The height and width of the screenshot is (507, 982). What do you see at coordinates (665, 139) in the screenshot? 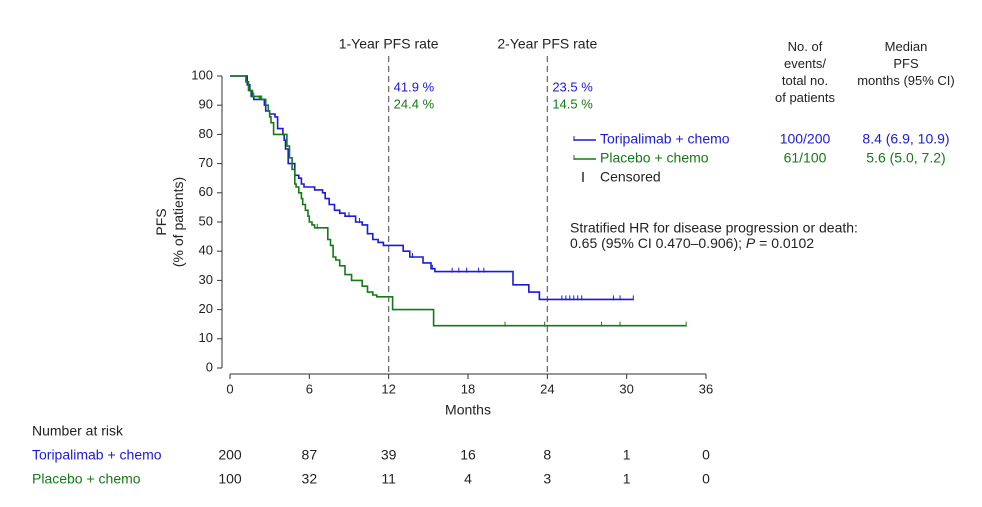
I see `legend-series-label: Toripalimab + chemo` at bounding box center [665, 139].